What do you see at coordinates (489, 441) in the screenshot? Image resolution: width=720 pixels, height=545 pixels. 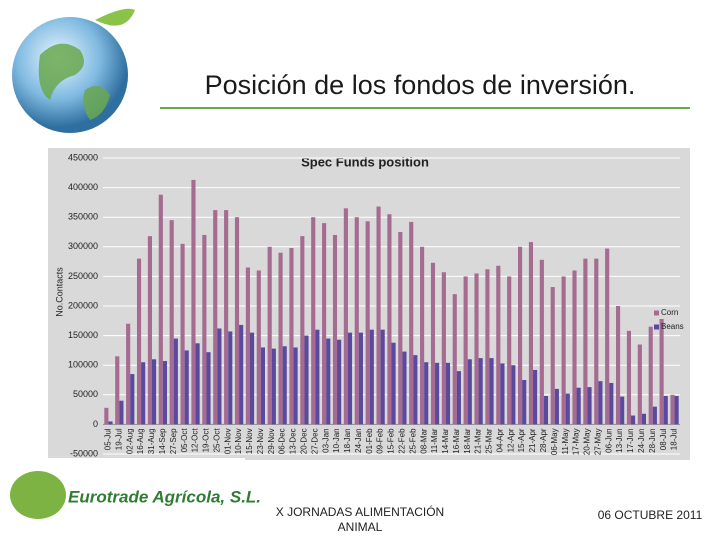 I see `x-tick-label: 25-Mar` at bounding box center [489, 441].